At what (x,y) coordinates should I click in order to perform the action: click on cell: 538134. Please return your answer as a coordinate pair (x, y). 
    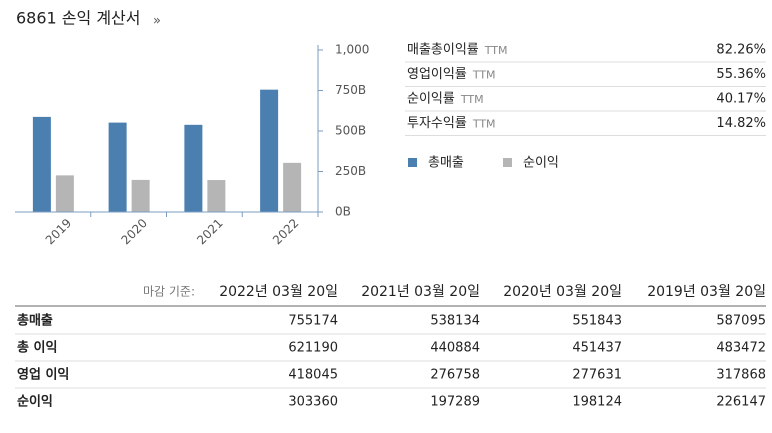
    Looking at the image, I should click on (455, 321).